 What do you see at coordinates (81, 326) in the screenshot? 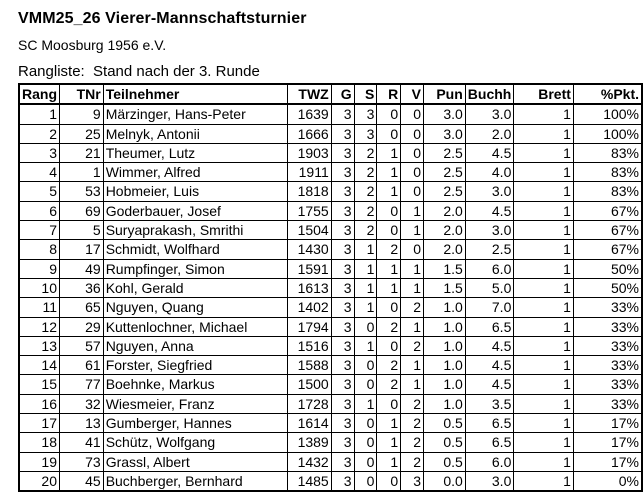
I see `cell-tnr: 29` at bounding box center [81, 326].